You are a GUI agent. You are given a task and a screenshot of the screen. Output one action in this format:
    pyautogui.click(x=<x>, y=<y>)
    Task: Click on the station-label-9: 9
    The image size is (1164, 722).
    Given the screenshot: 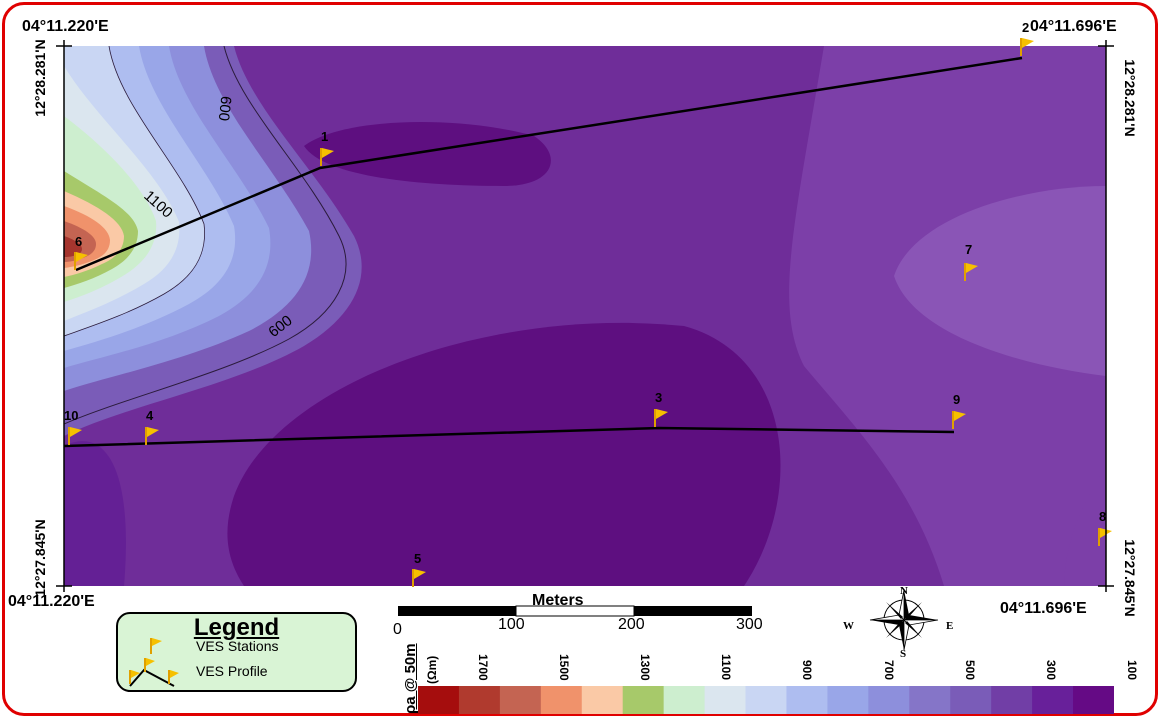 What is the action you would take?
    pyautogui.click(x=957, y=399)
    